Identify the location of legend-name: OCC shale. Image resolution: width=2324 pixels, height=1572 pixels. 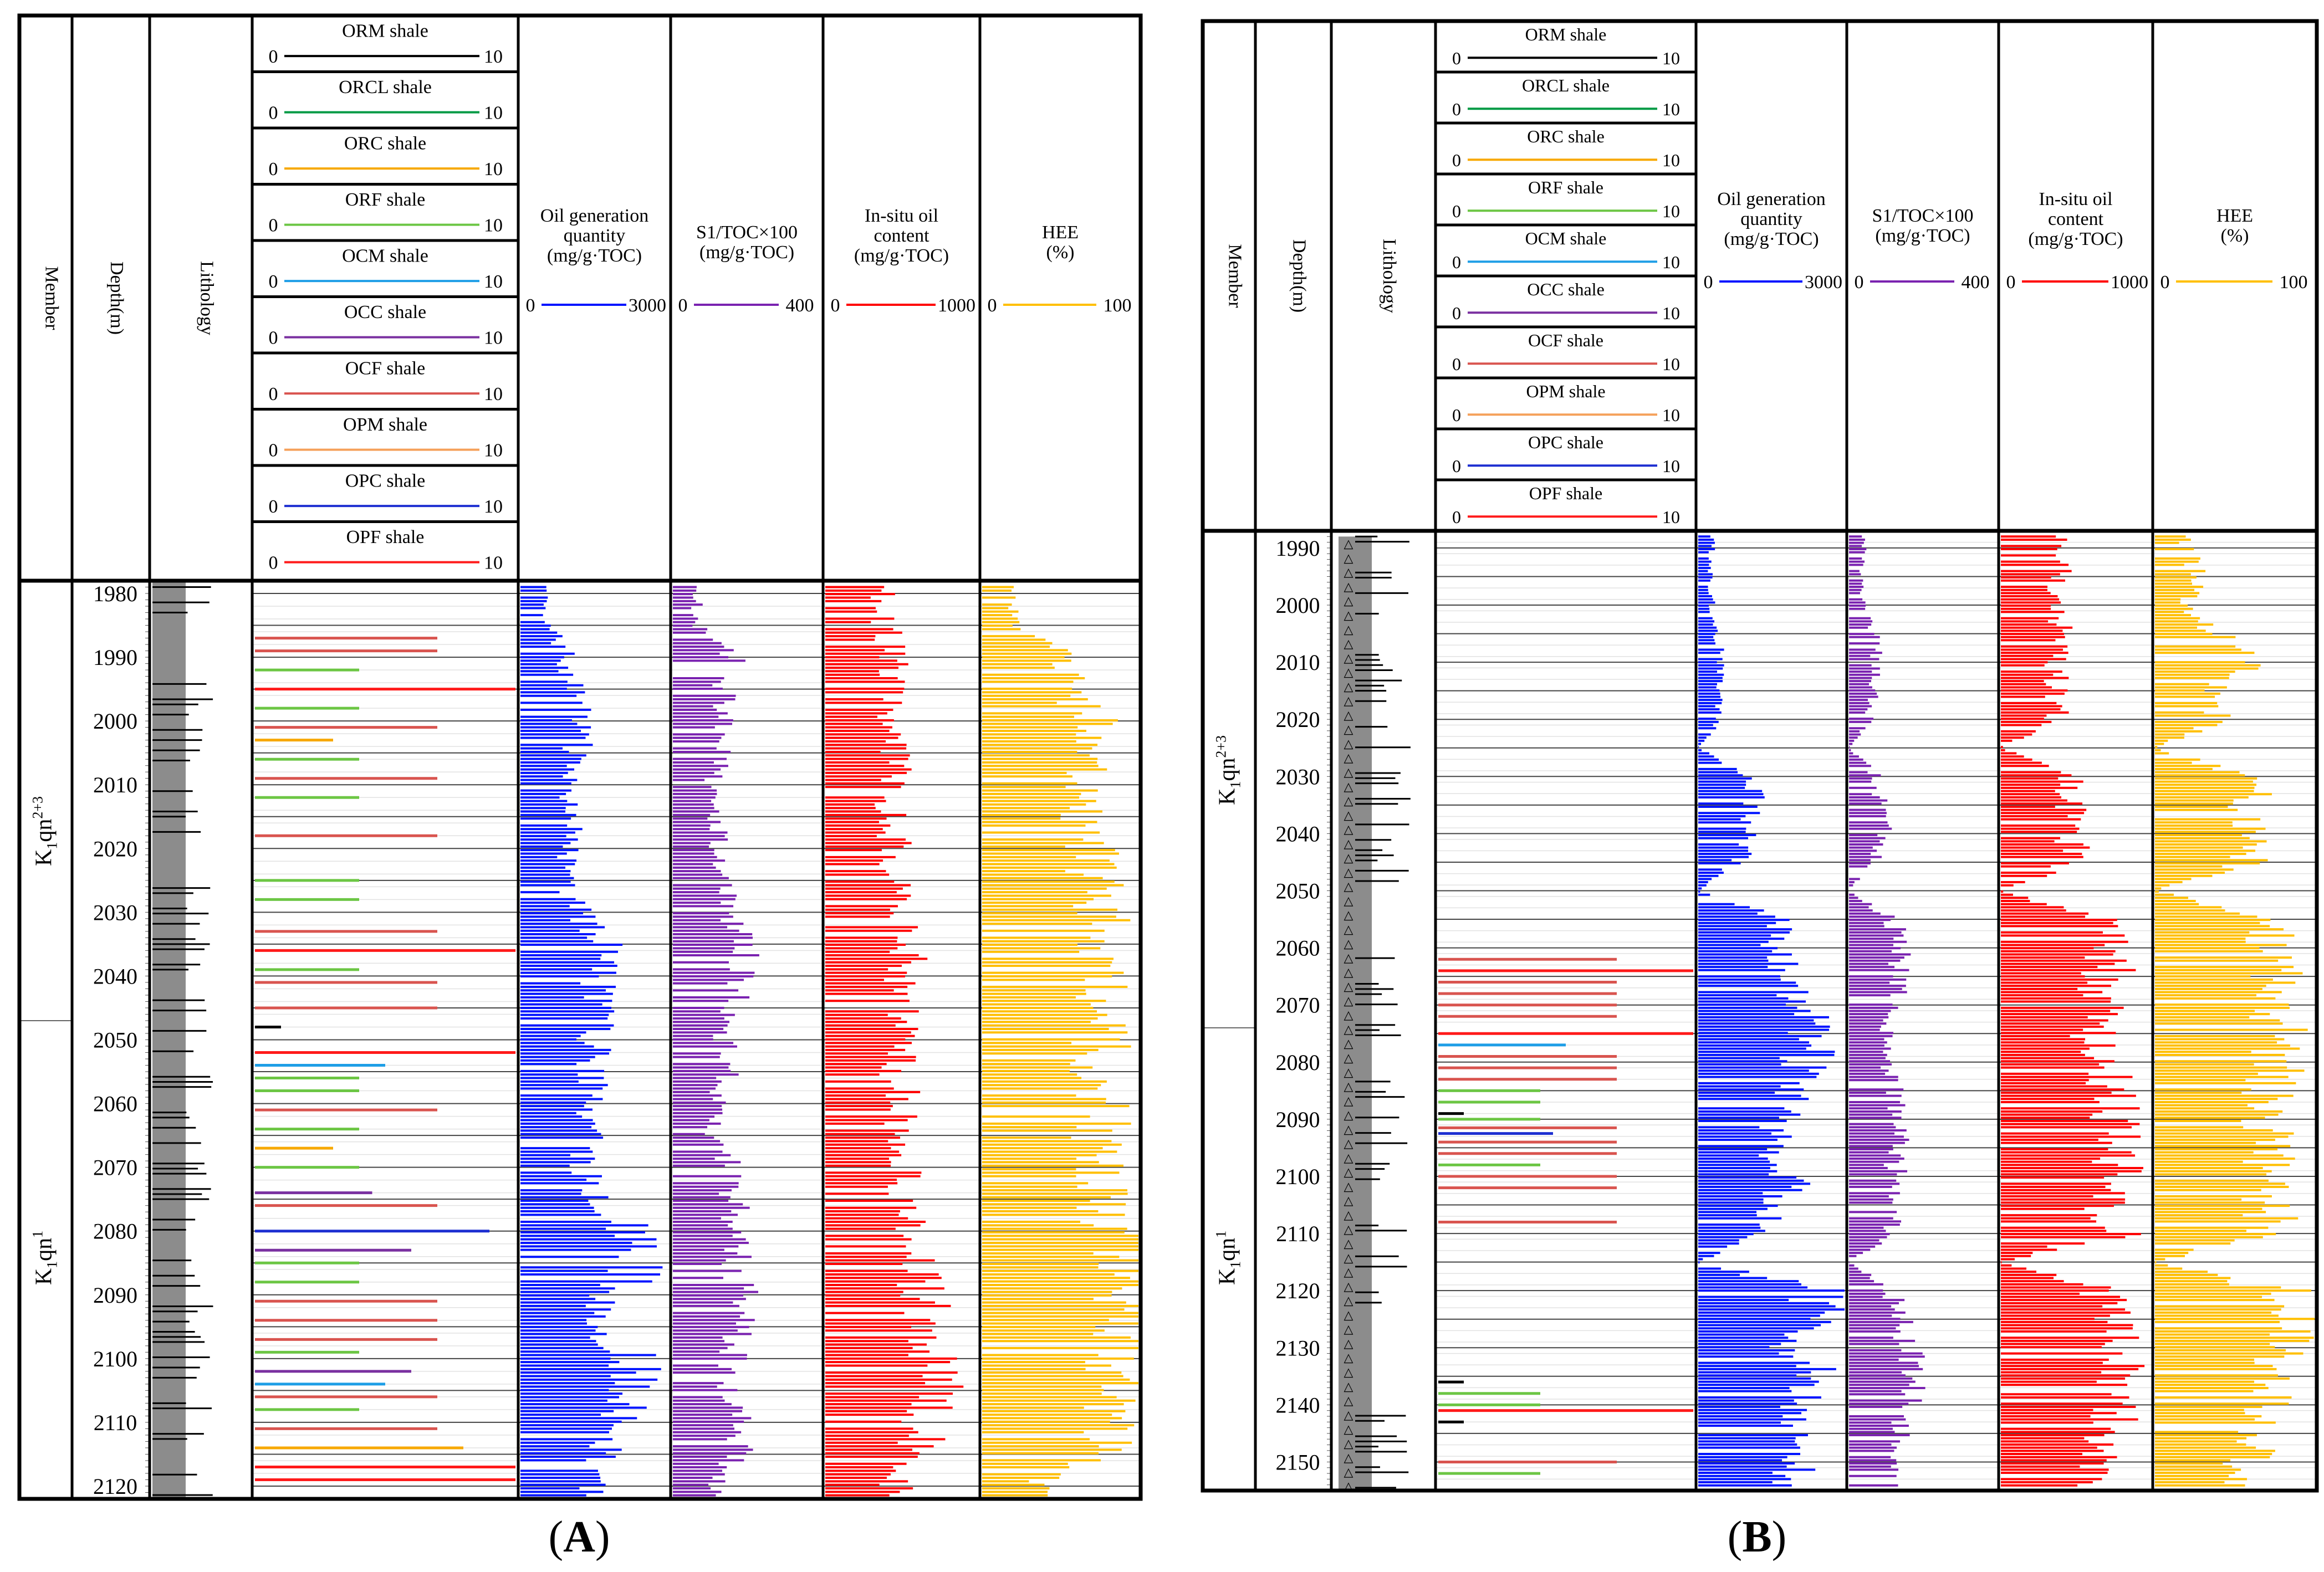
(385, 312).